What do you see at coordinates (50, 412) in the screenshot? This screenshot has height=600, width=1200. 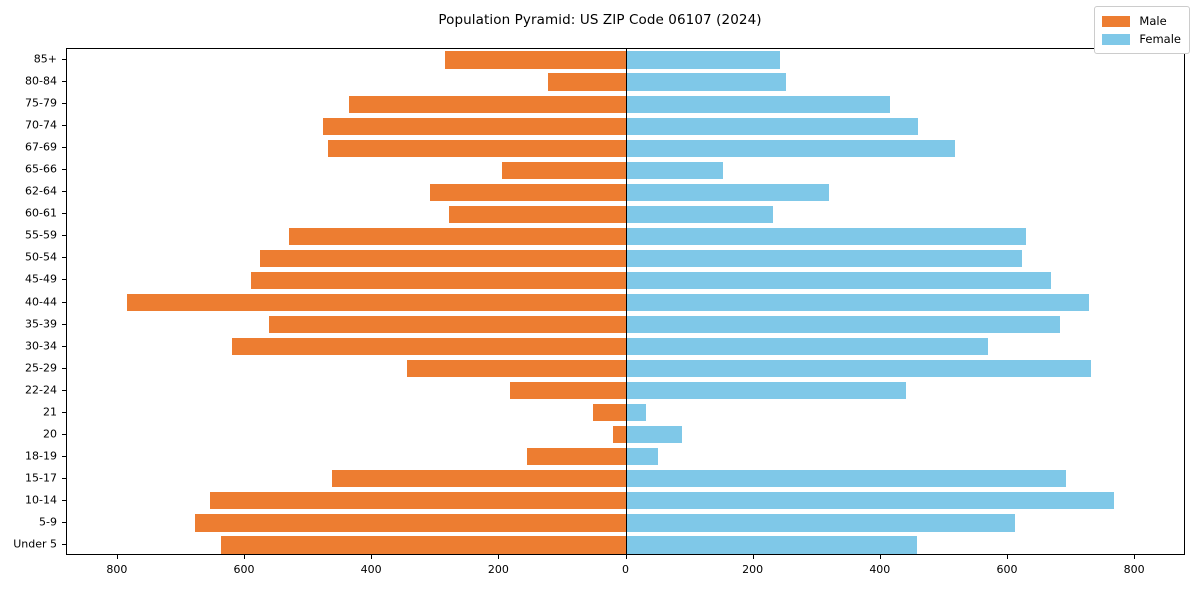 I see `y-axis-tick-label: 21` at bounding box center [50, 412].